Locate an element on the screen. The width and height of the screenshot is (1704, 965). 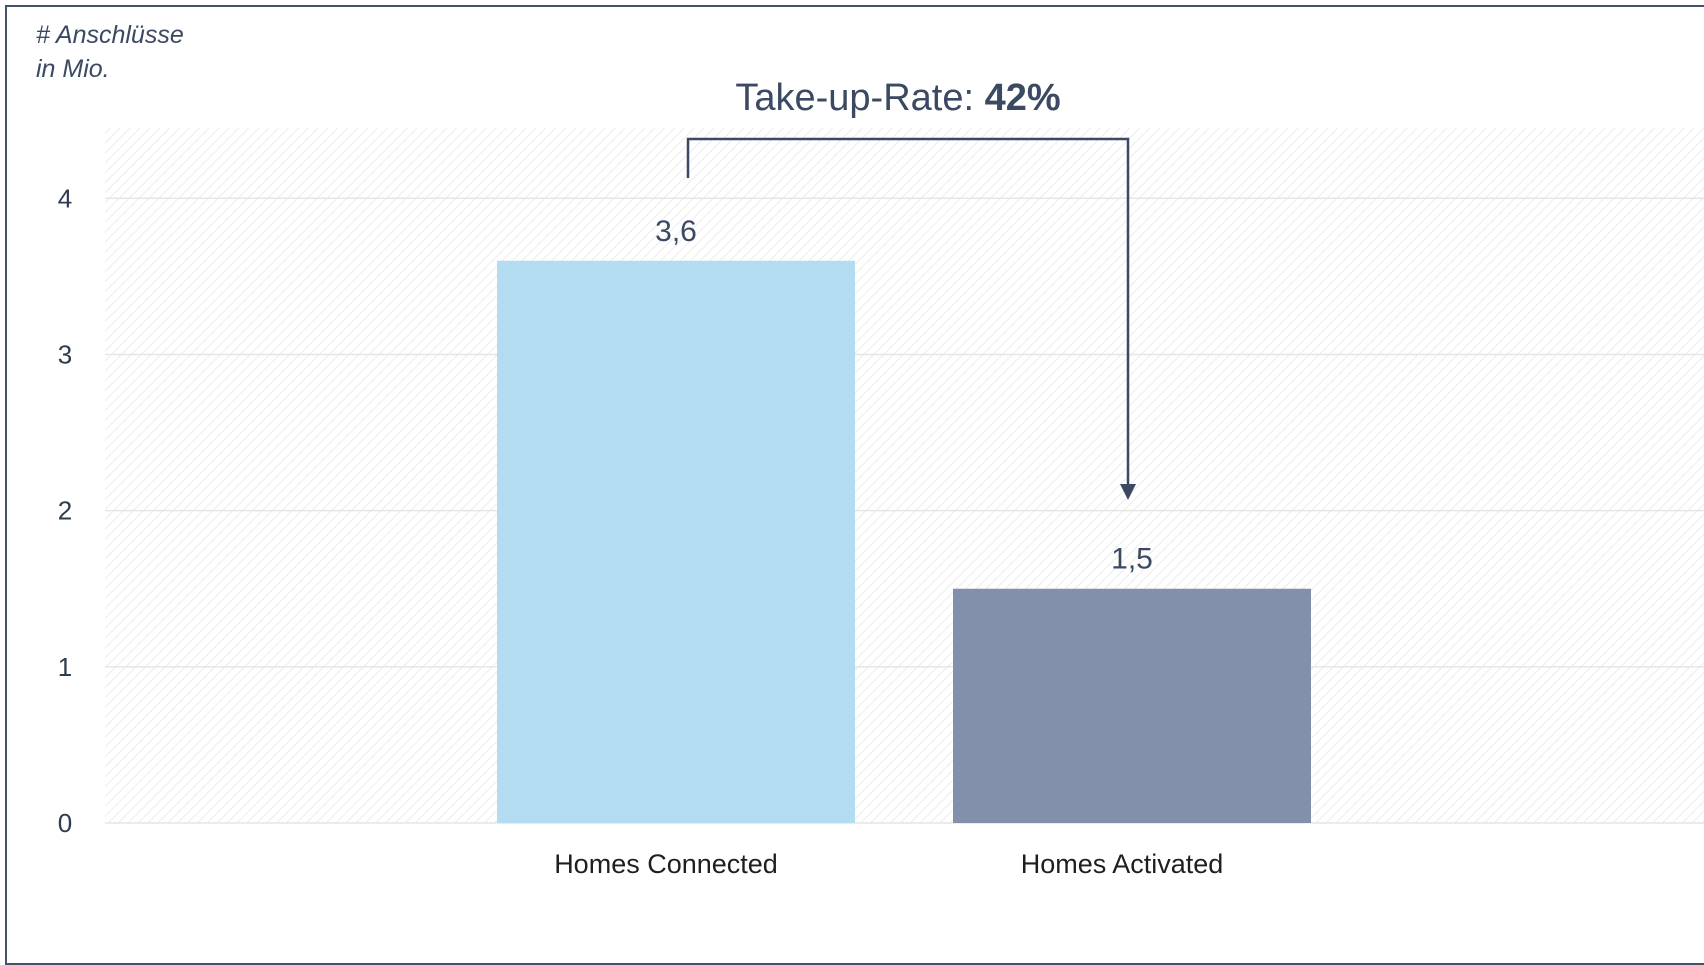
take-up-rate-connector is located at coordinates (908, 310).